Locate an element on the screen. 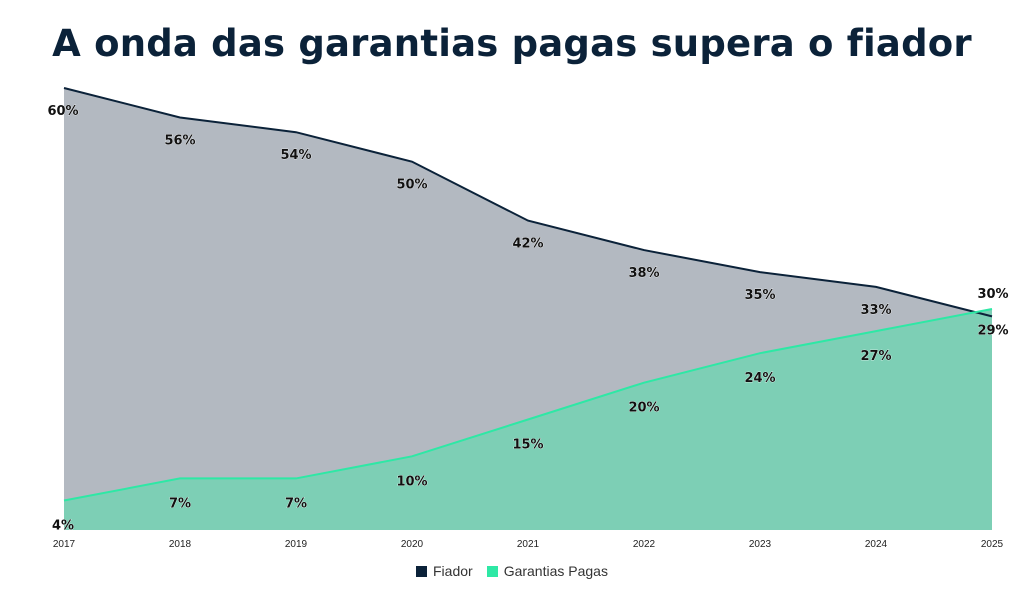 The width and height of the screenshot is (1024, 603). data-label-fiador: 56% is located at coordinates (179, 140).